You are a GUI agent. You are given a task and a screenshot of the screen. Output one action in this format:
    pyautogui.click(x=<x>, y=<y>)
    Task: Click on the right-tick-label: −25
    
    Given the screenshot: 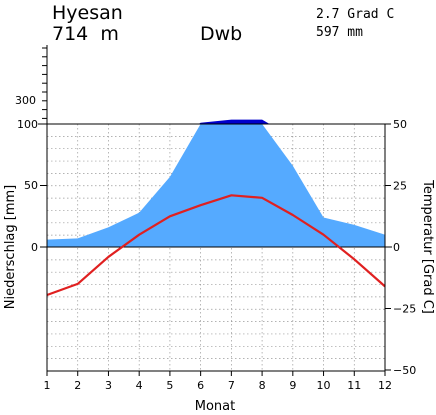 What is the action you would take?
    pyautogui.click(x=404, y=309)
    